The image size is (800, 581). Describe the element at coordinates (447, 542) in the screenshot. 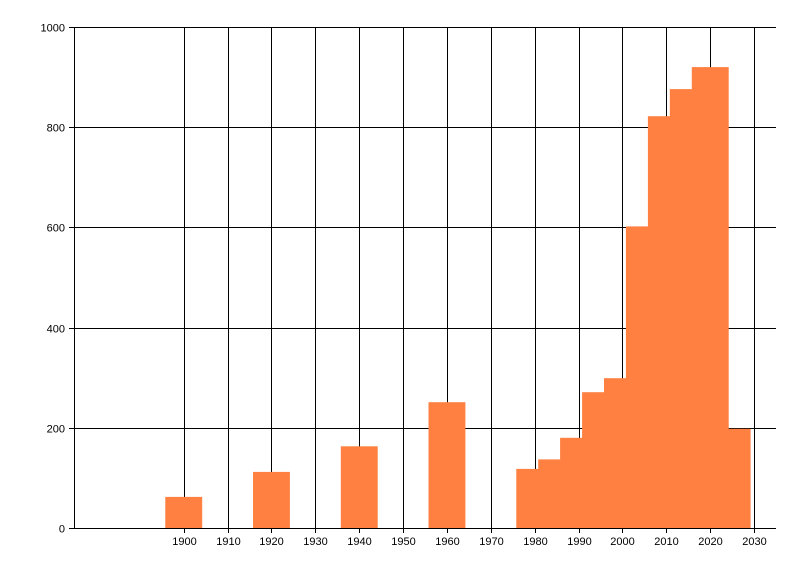

I see `x-tick-label: 1960` at that location.